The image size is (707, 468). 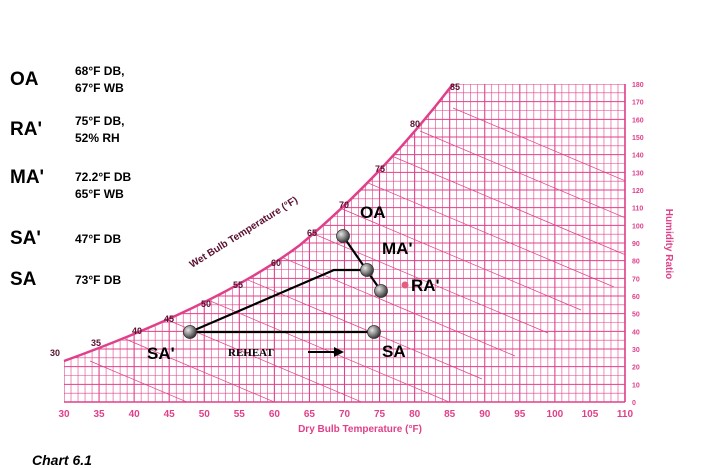 What do you see at coordinates (380, 414) in the screenshot?
I see `x-tick-label: 75` at bounding box center [380, 414].